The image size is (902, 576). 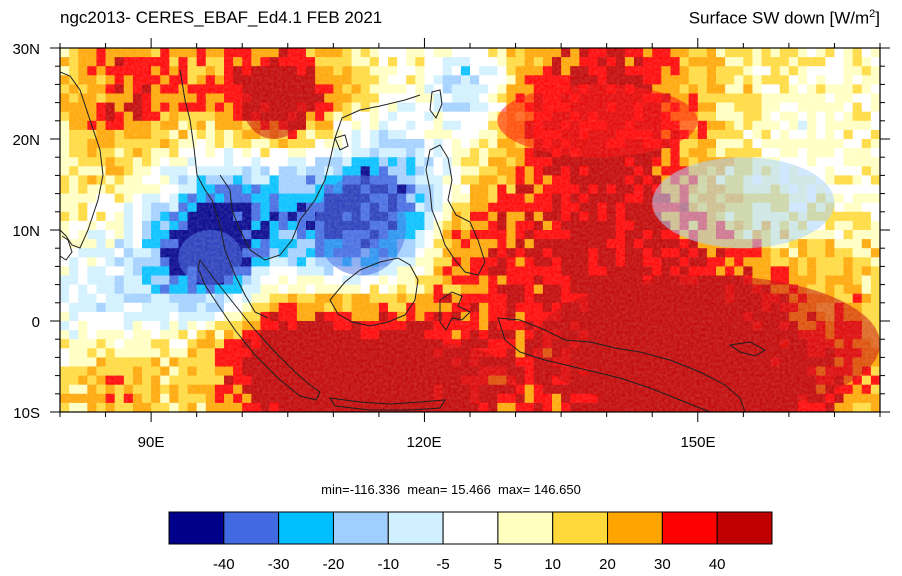 I want to click on stats-max-label: max=, so click(x=514, y=489).